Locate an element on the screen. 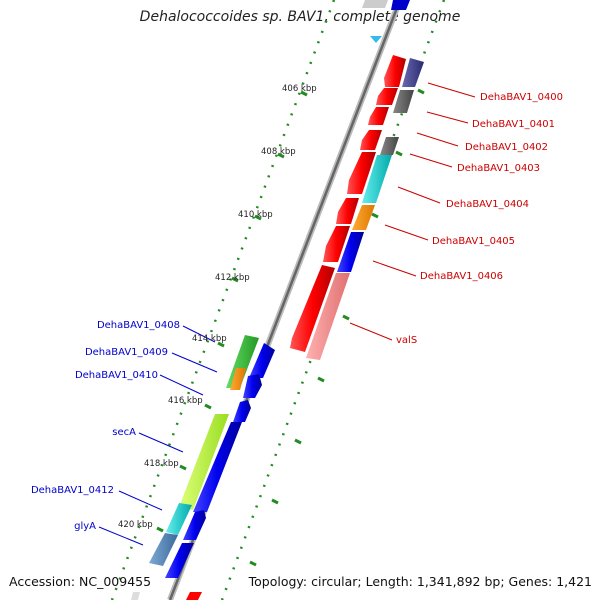 The image size is (600, 600). right-callouts is located at coordinates (412, 211).